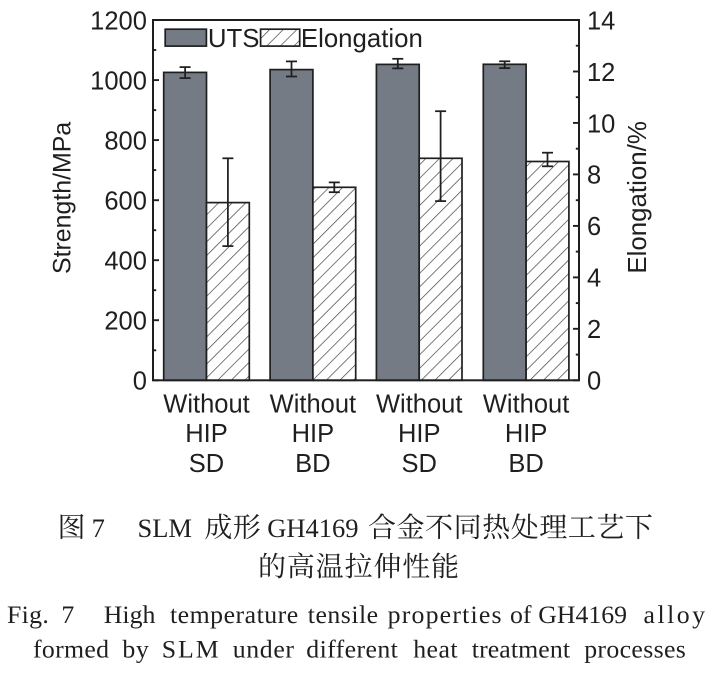  What do you see at coordinates (118, 81) in the screenshot?
I see `svg-text: 1000` at bounding box center [118, 81].